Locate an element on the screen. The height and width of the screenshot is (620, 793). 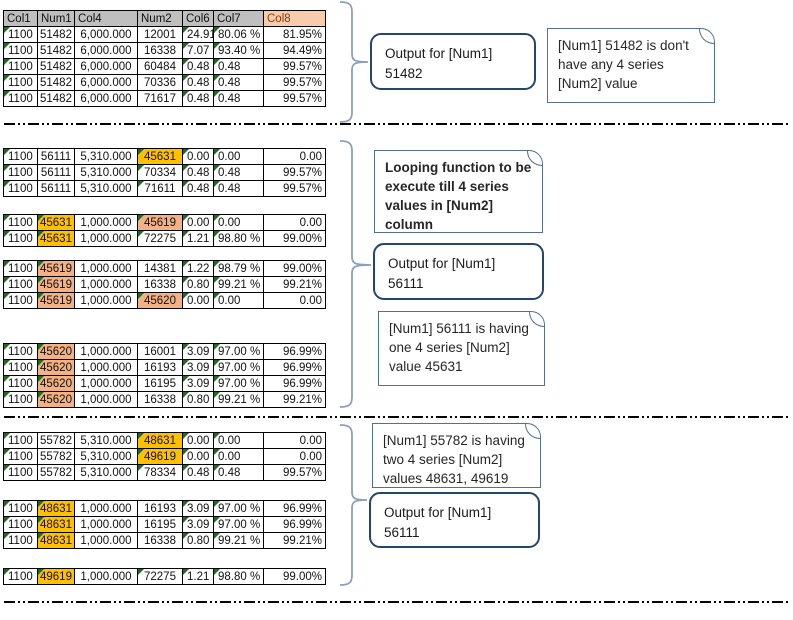
table-cell: 24.91 is located at coordinates (198, 35).